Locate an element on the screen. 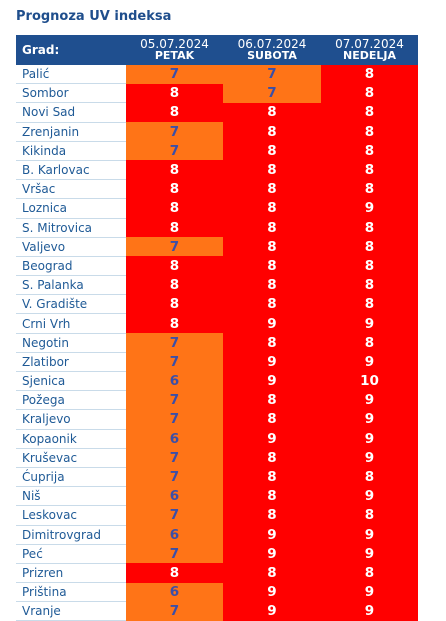 The image size is (446, 621). table-row: S. Palanka 8 8 8 is located at coordinates (217, 285).